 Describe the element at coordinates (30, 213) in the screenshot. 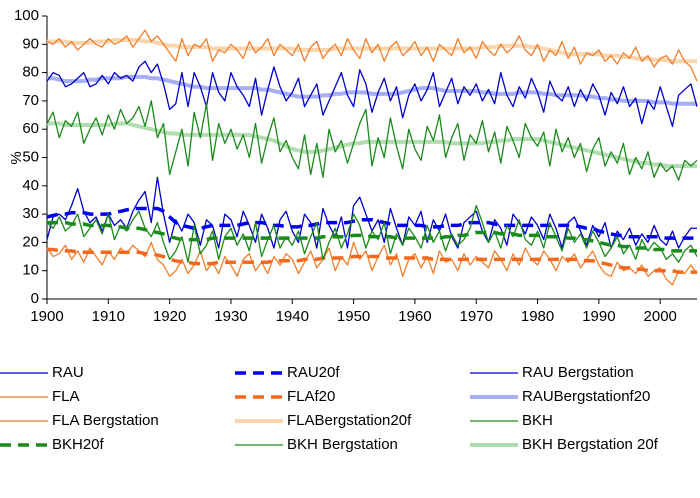

I see `y-tick-label: 30` at that location.